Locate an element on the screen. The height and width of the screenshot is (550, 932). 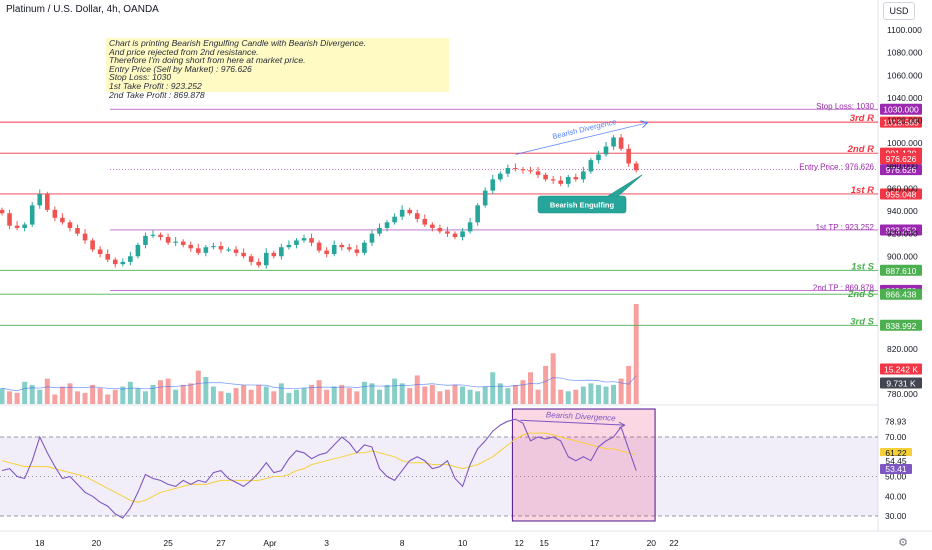
y-tick-label: 1000.000 is located at coordinates (905, 143).